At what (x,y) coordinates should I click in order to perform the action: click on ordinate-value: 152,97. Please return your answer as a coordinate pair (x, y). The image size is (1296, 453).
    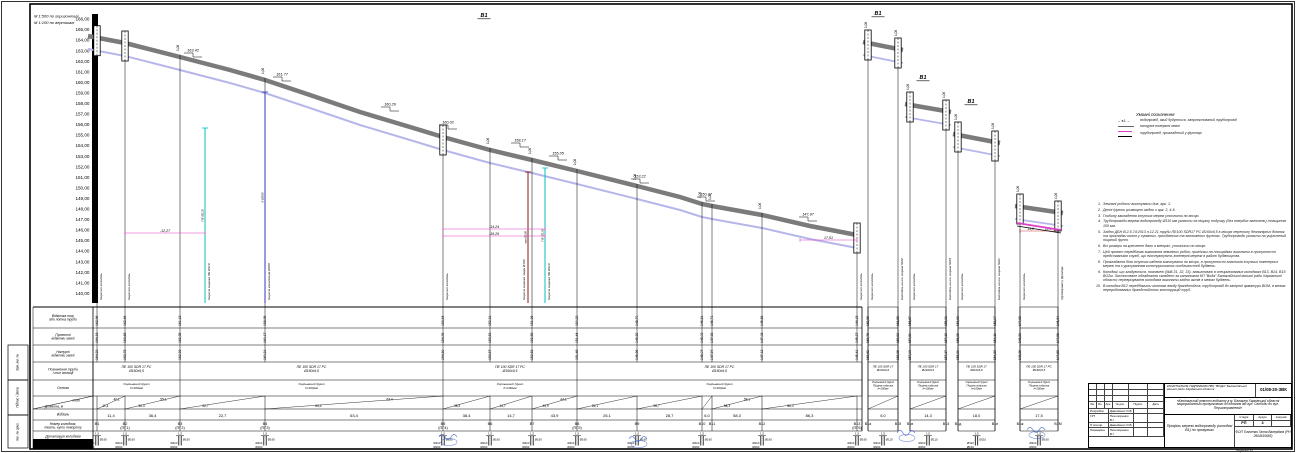
    Looking at the image, I should click on (995, 321).